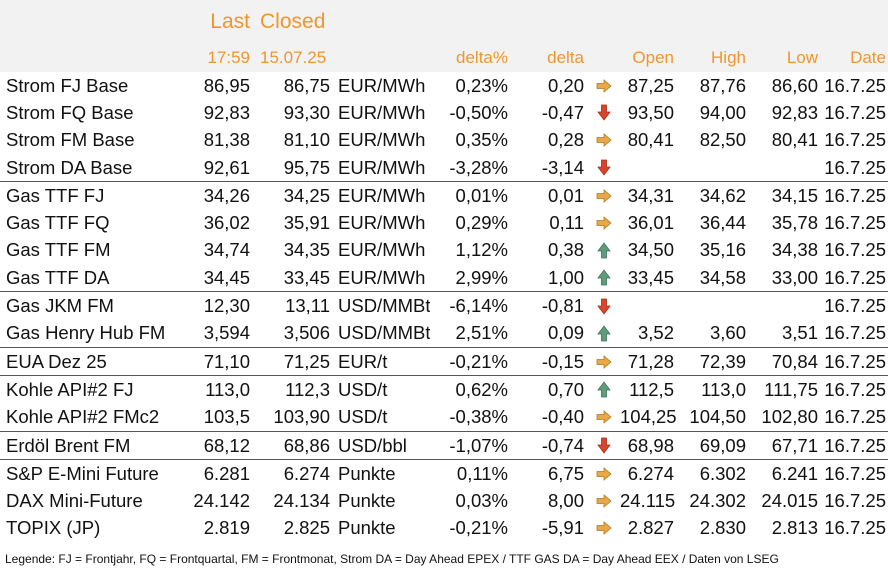 The image size is (888, 578). What do you see at coordinates (714, 473) in the screenshot?
I see `high-value: 6.302` at bounding box center [714, 473].